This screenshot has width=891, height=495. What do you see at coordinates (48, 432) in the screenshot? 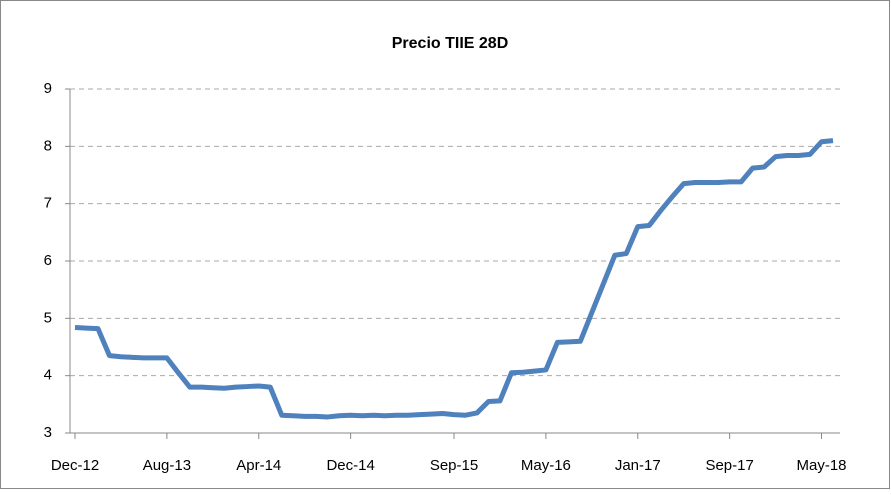
I see `y-tick-label: 3` at bounding box center [48, 432].